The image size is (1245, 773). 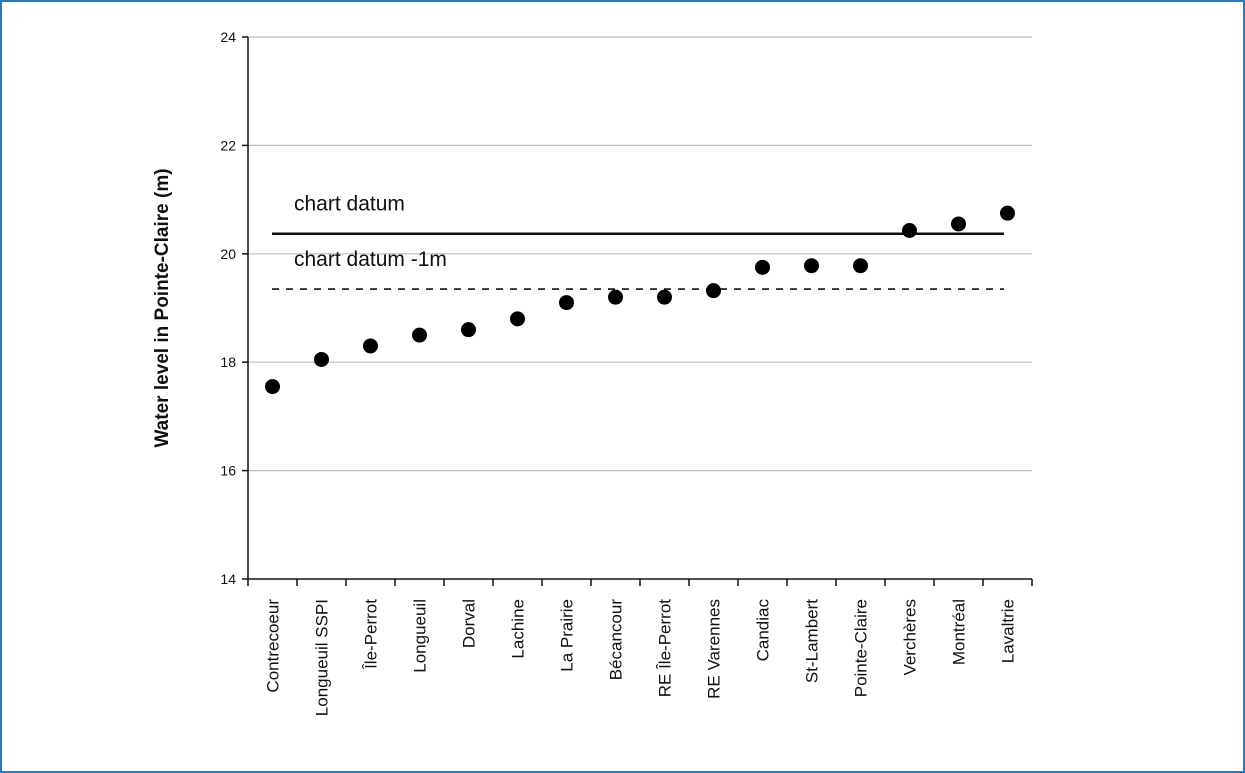 What do you see at coordinates (665, 648) in the screenshot?
I see `x-category-label: RE Île-Perrot` at bounding box center [665, 648].